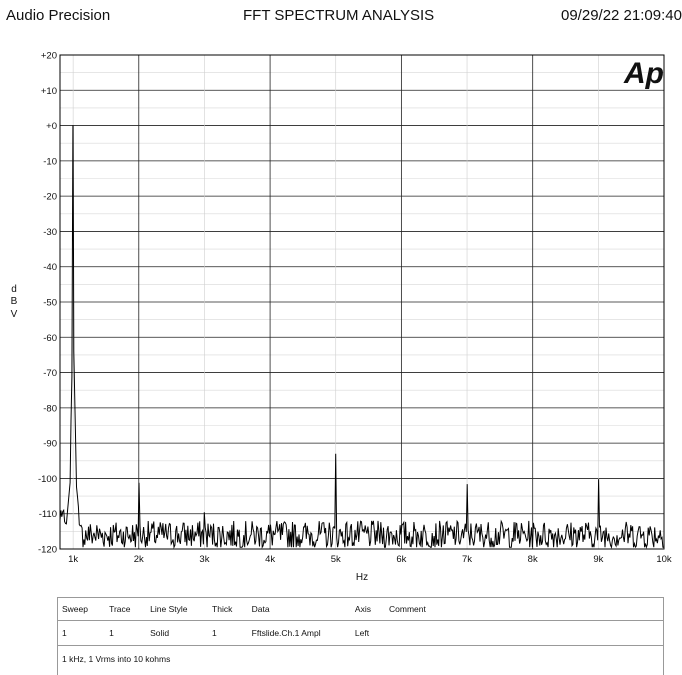  I want to click on legend-header-linestyle: Line Style, so click(176, 609).